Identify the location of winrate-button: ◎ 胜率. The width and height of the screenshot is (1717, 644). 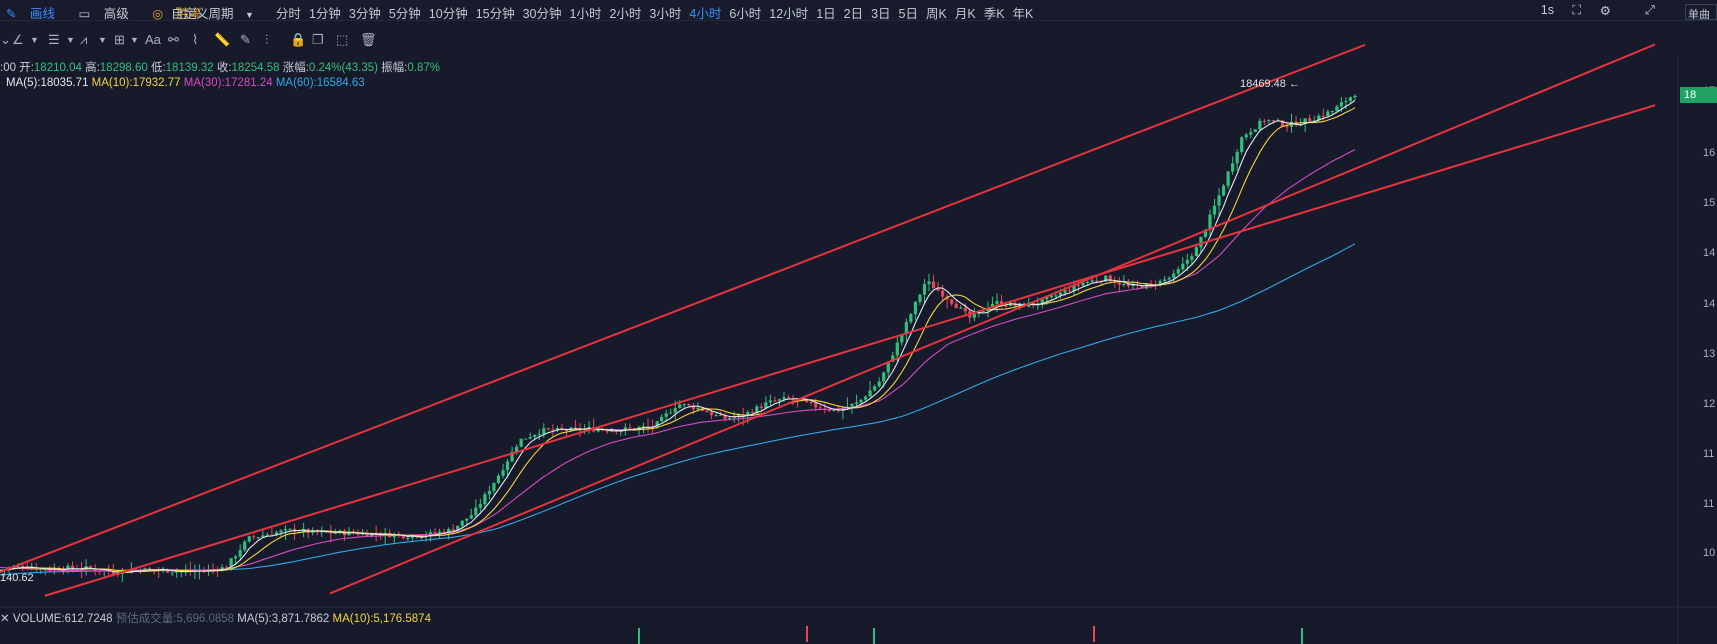
(181, 14).